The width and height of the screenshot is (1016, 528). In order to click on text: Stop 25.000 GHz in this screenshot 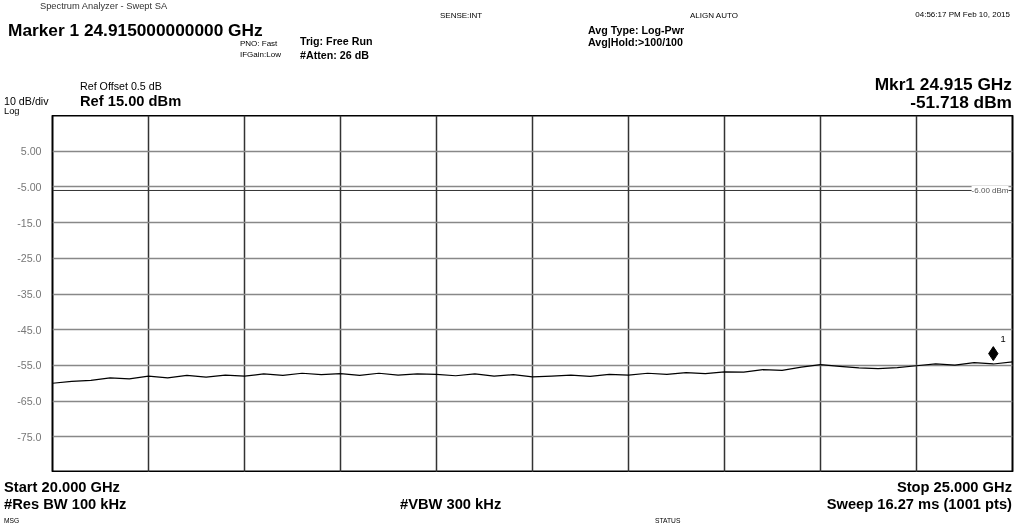, I will do `click(954, 486)`.